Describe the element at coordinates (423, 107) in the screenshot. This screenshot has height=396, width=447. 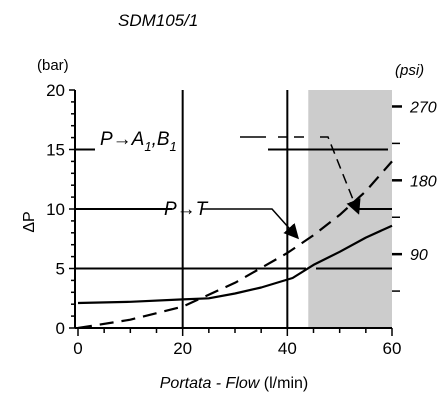
I see `y2-tick-label: 270` at that location.